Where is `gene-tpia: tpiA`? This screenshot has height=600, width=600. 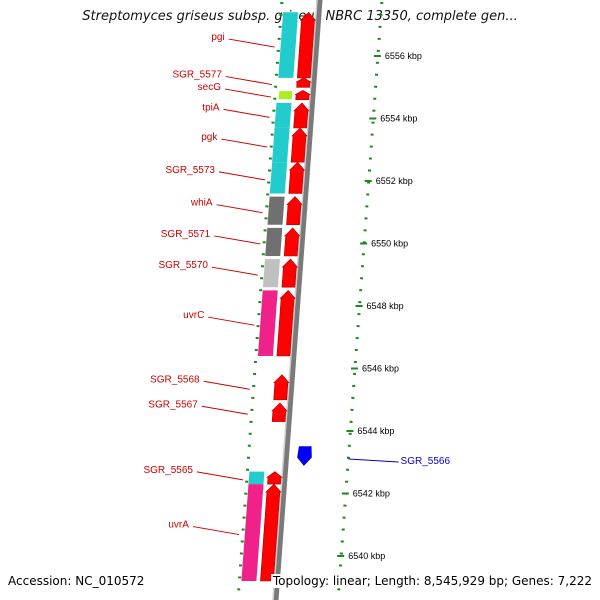
gene-tpia: tpiA is located at coordinates (256, 115).